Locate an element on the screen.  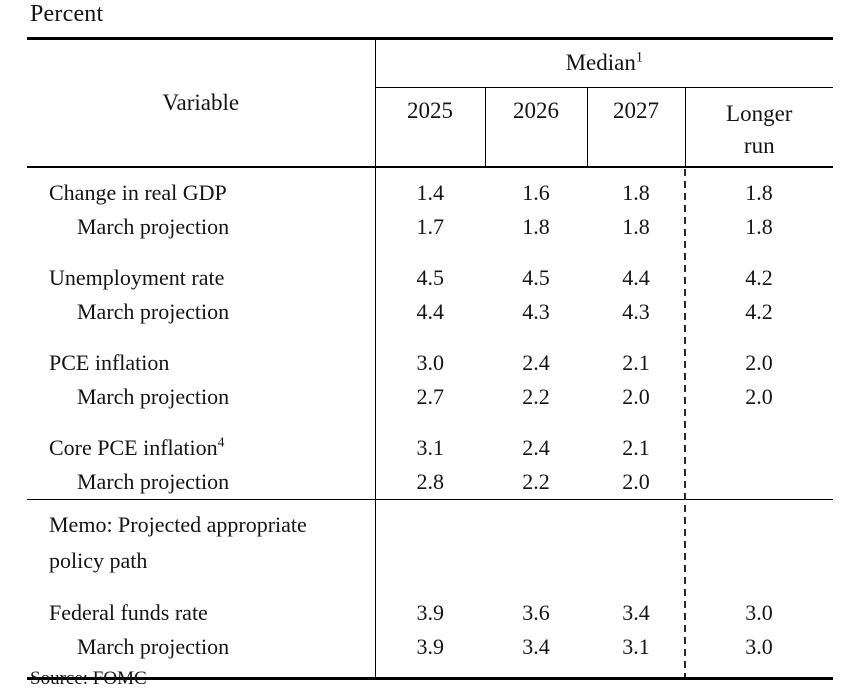
row-label: Federal funds rate is located at coordinates (201, 604).